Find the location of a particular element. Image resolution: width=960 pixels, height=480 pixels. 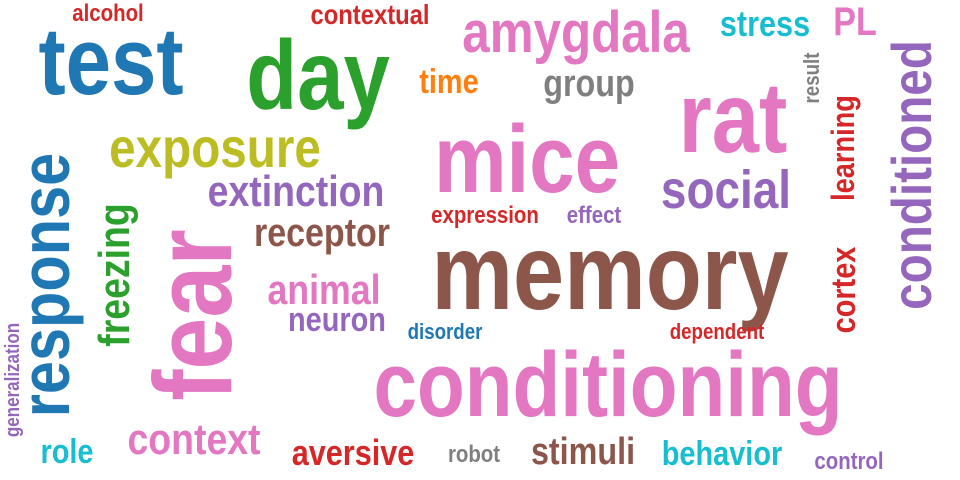

word-freezing: freezing is located at coordinates (114, 275).